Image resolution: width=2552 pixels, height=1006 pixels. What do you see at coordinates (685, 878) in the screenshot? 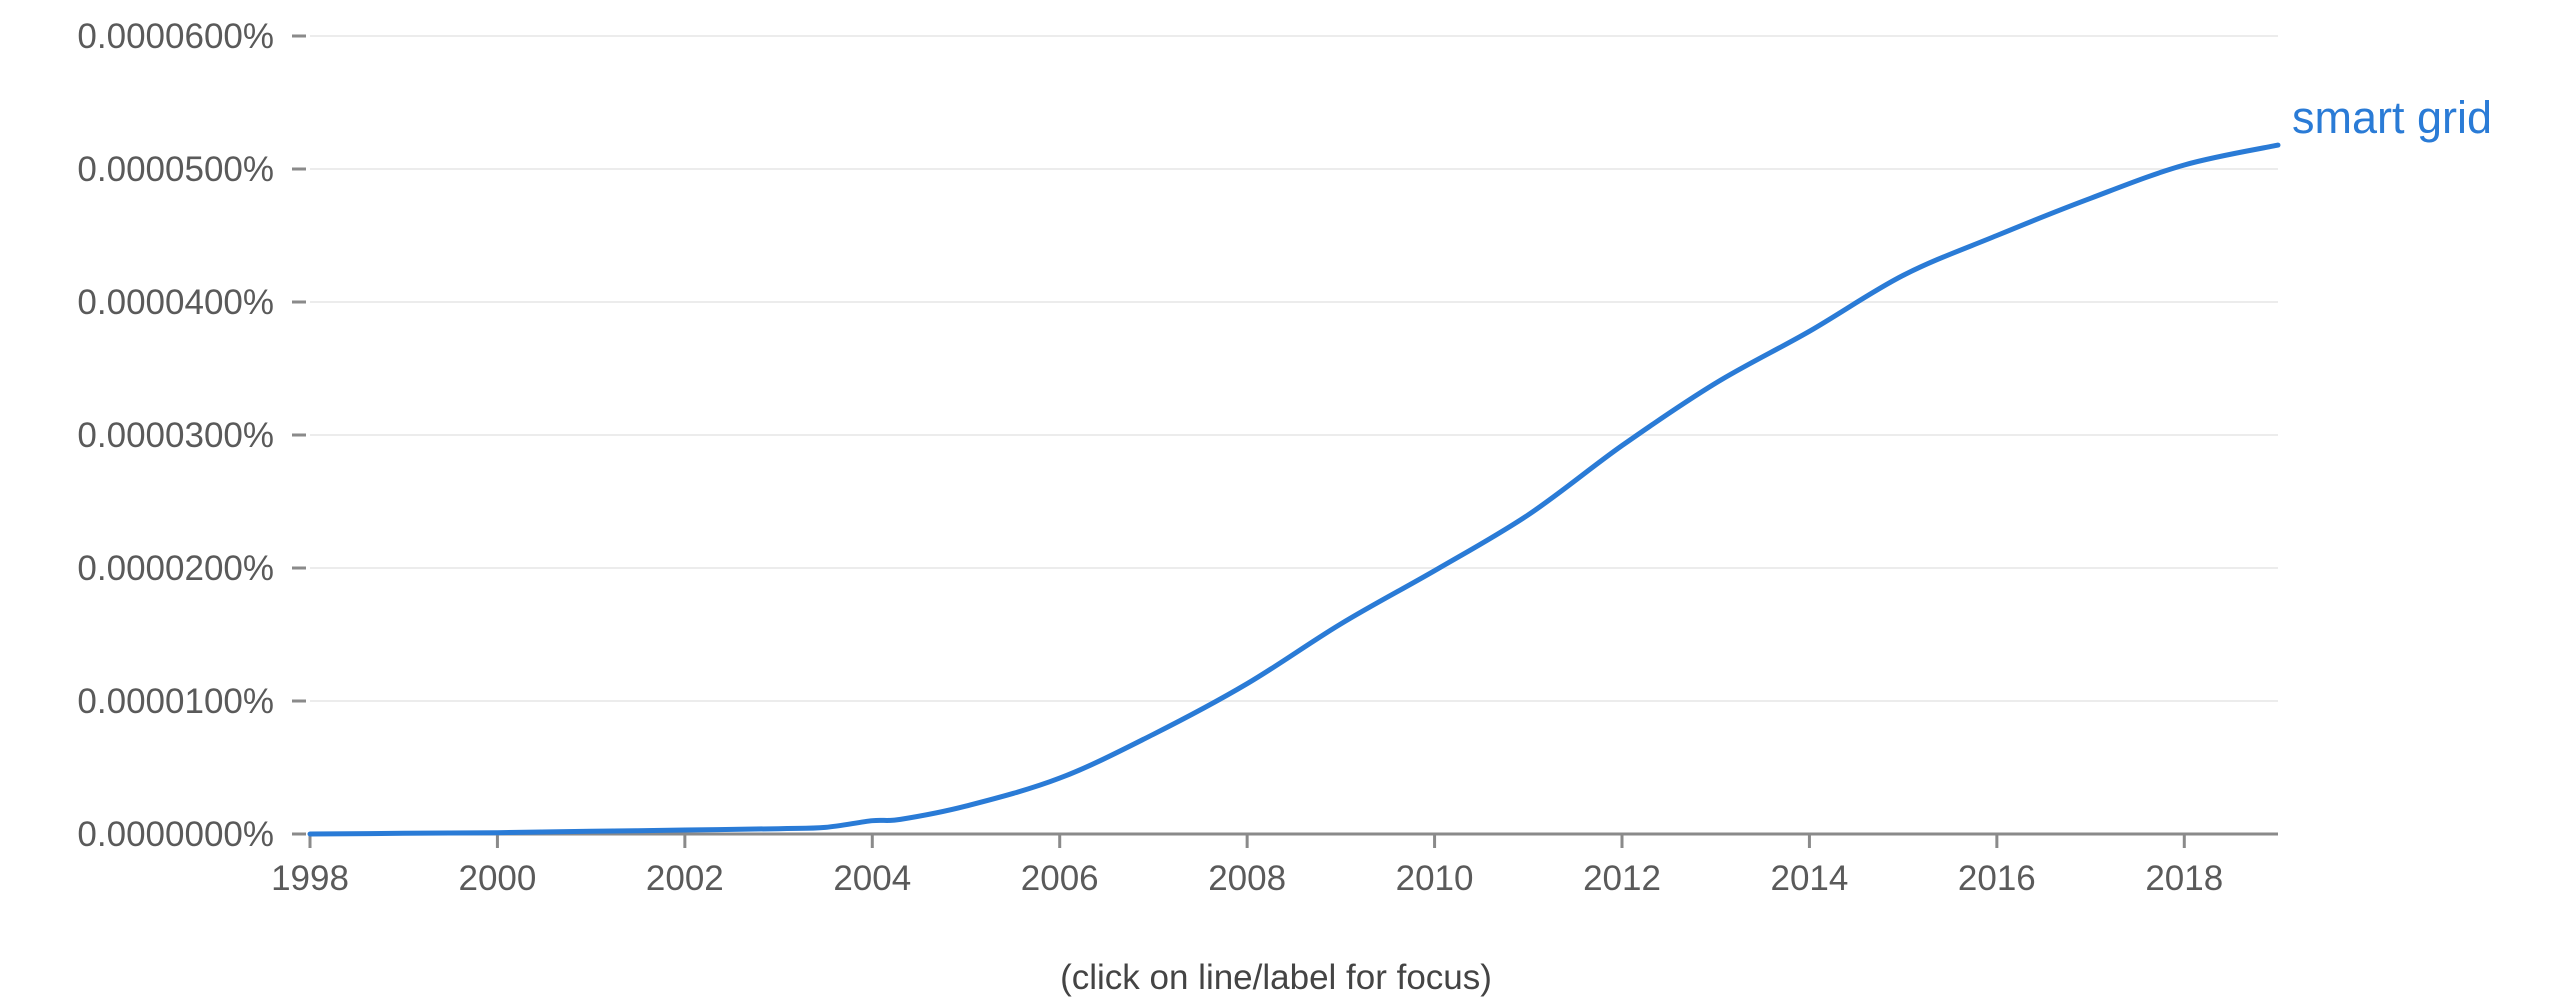
I see `x-tick-label: 2002` at bounding box center [685, 878].